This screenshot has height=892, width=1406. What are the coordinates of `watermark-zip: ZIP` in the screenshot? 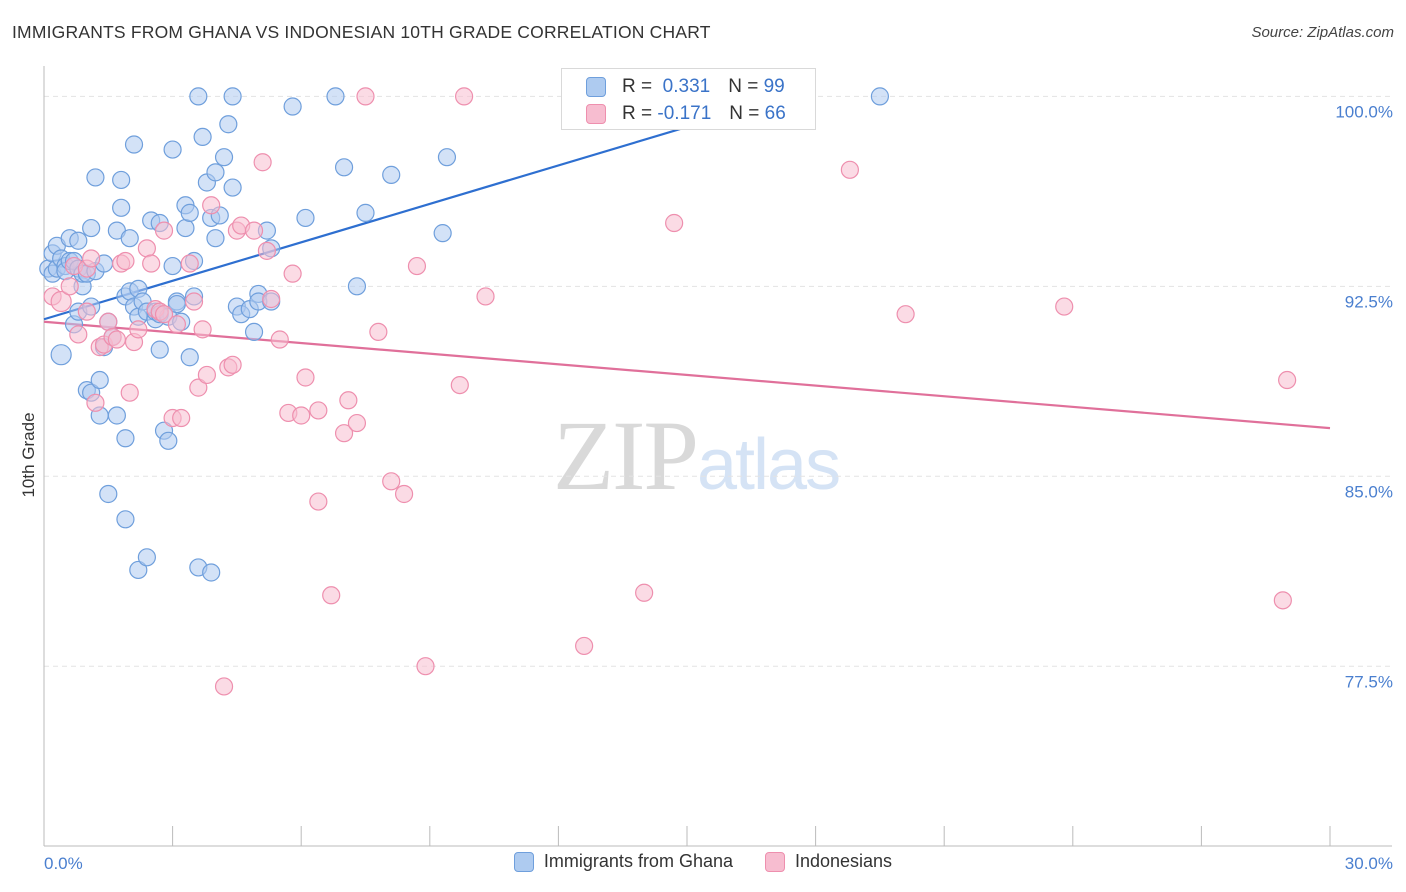 It's located at (626, 455).